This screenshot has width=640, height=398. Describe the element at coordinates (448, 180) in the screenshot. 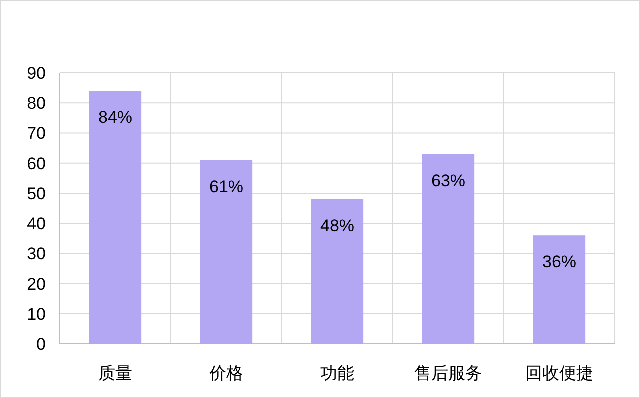

I see `data-label: 63%` at that location.